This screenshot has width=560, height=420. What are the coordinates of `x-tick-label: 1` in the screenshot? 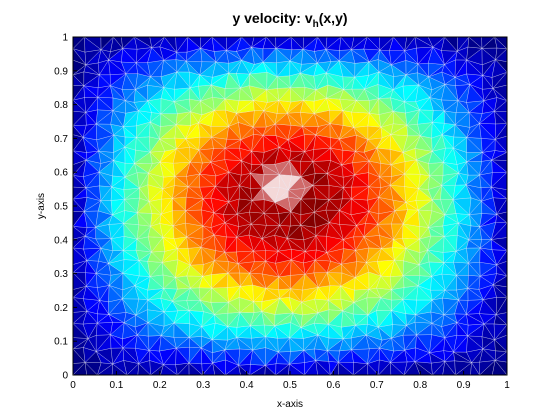 It's located at (507, 385).